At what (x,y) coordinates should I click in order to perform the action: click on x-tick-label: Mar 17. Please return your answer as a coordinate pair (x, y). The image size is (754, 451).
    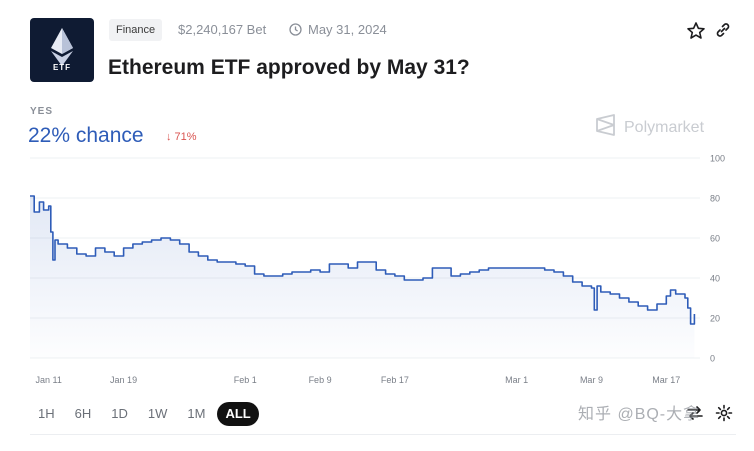
    Looking at the image, I should click on (666, 380).